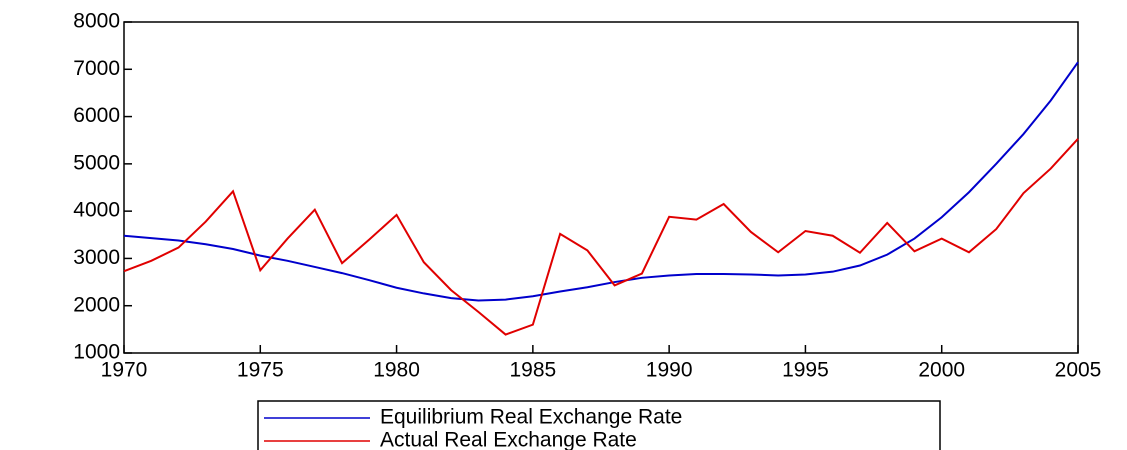 This screenshot has height=450, width=1127. What do you see at coordinates (96, 68) in the screenshot?
I see `y-tick-label: 7000` at bounding box center [96, 68].